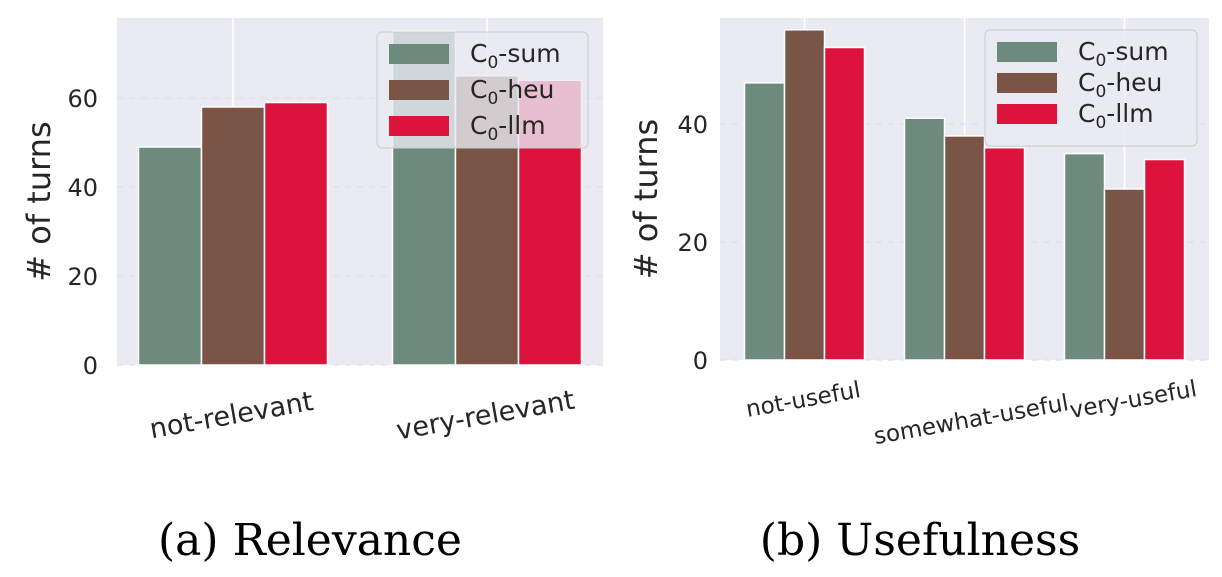 This screenshot has width=1222, height=577. What do you see at coordinates (803, 400) in the screenshot?
I see `x-tick-label: not-useful` at bounding box center [803, 400].